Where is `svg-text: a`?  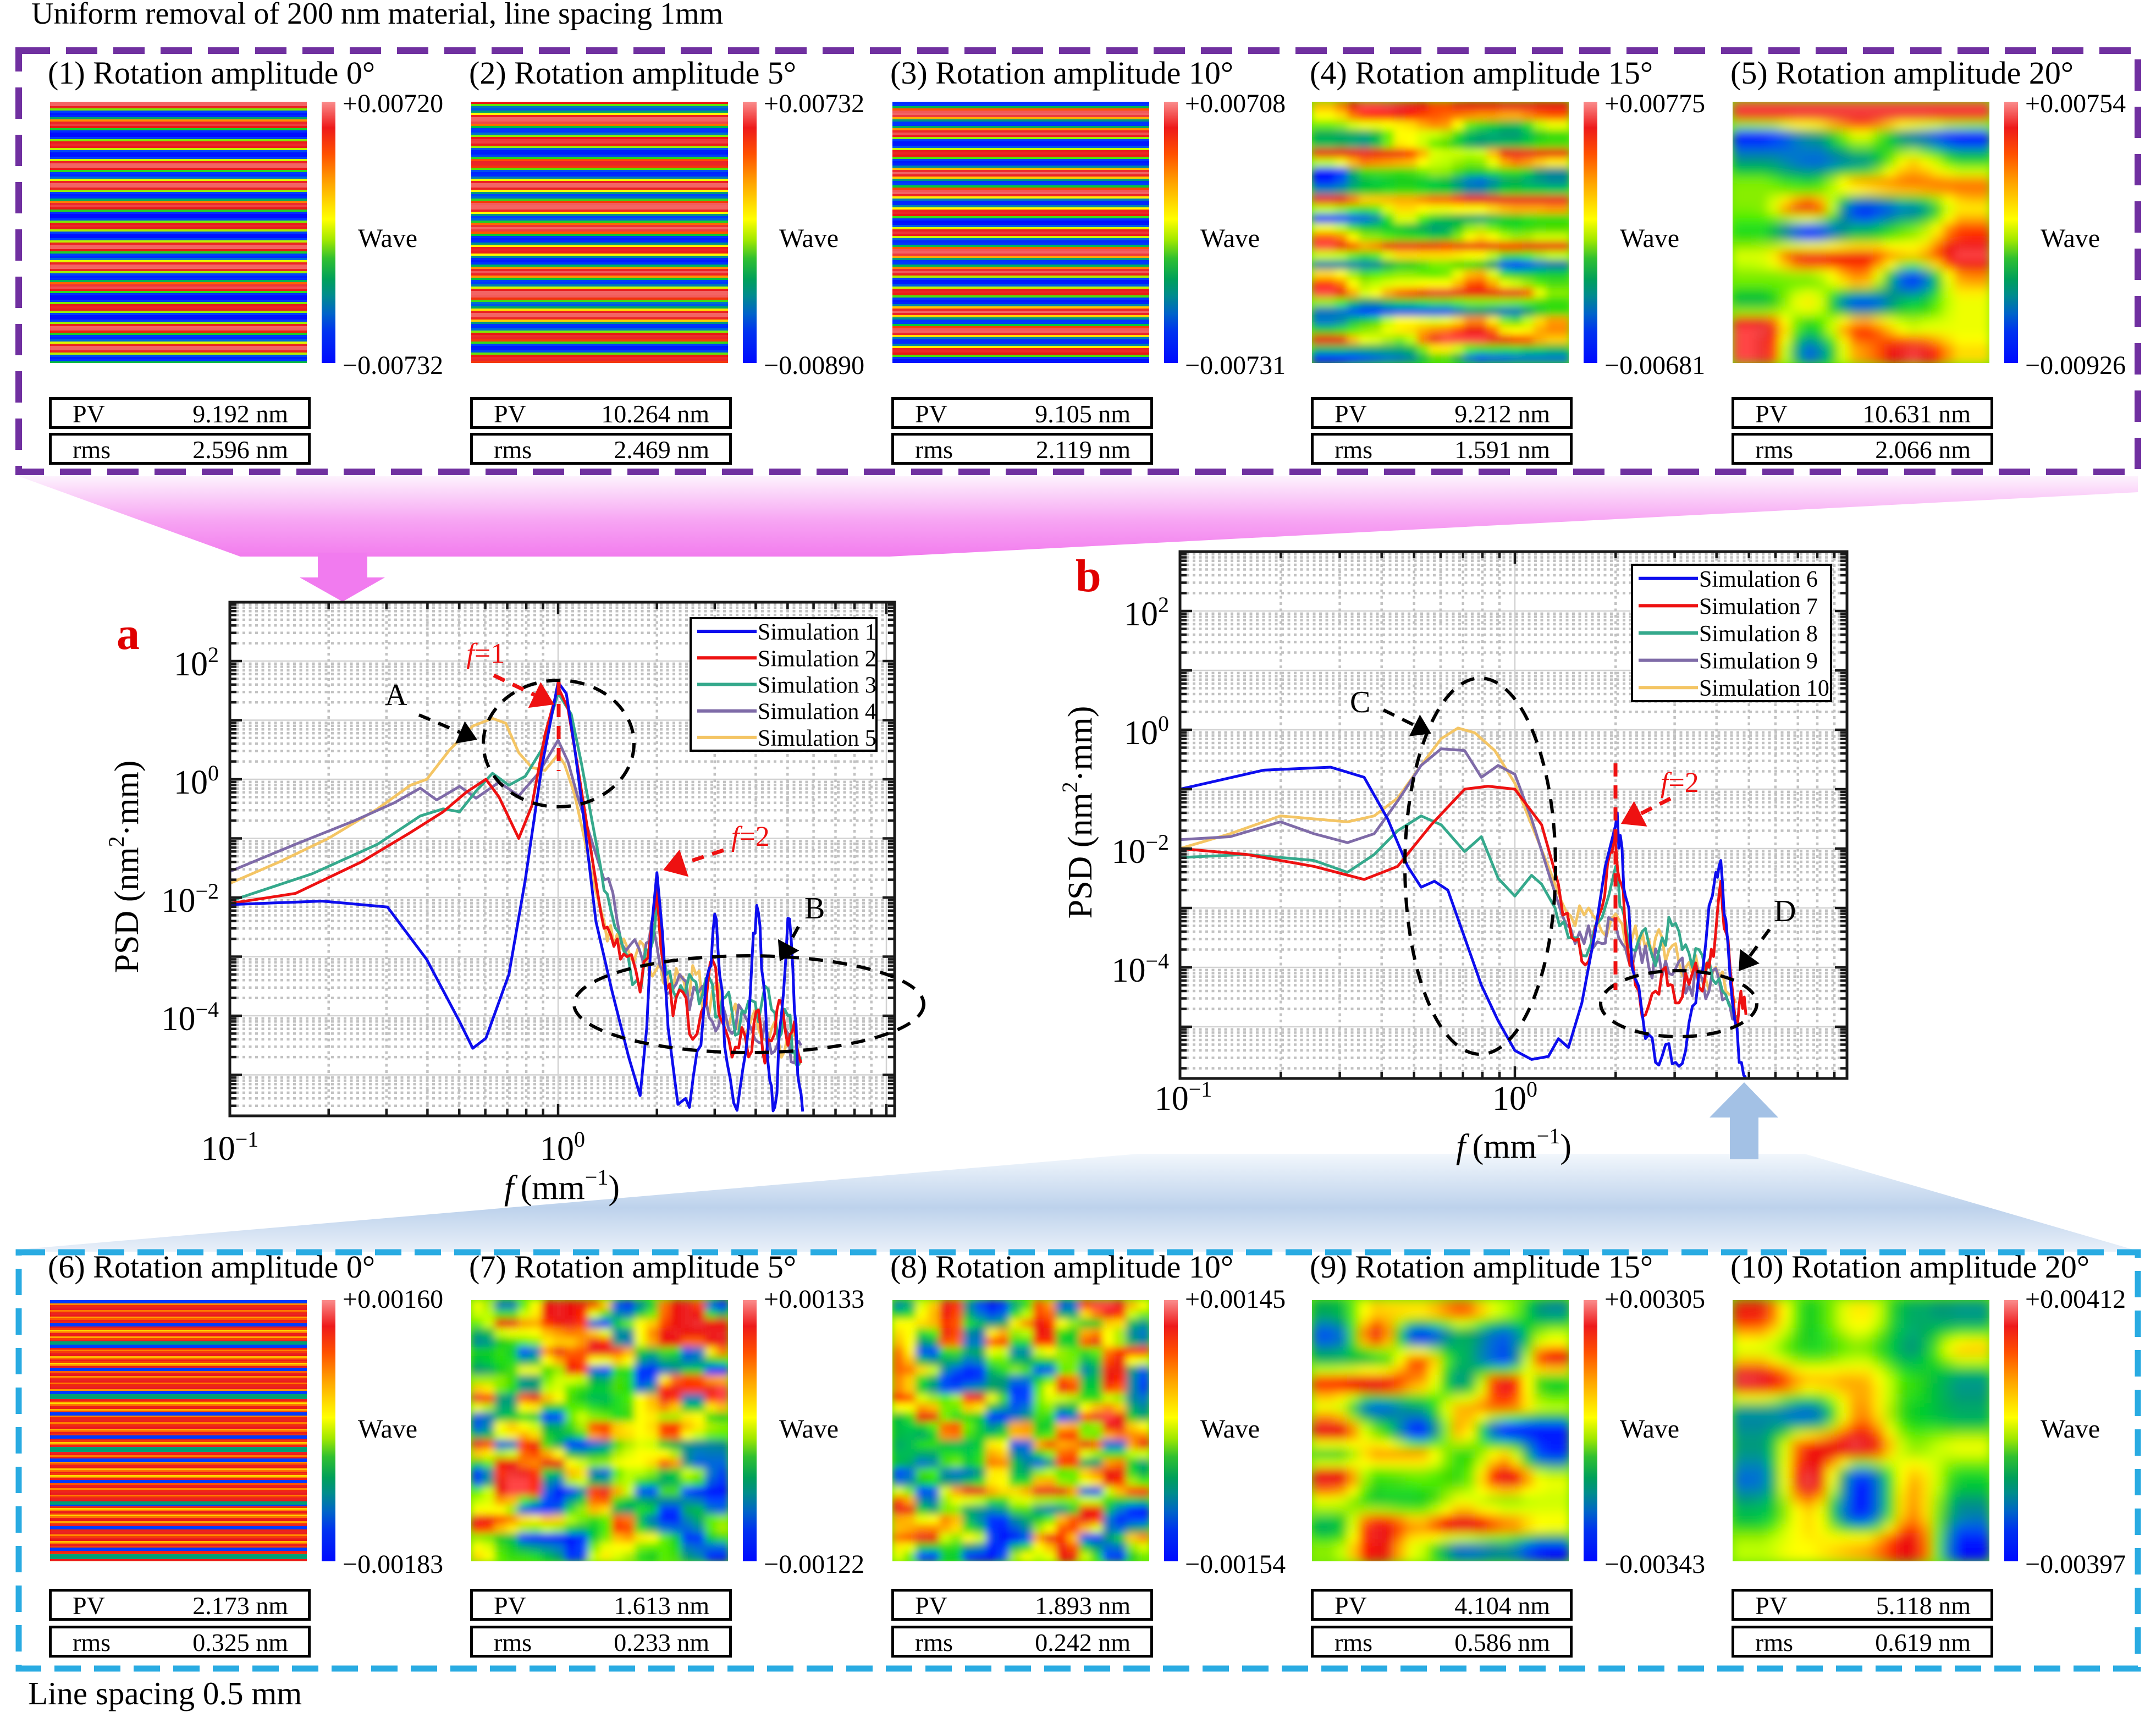 svg-text: a is located at coordinates (128, 634).